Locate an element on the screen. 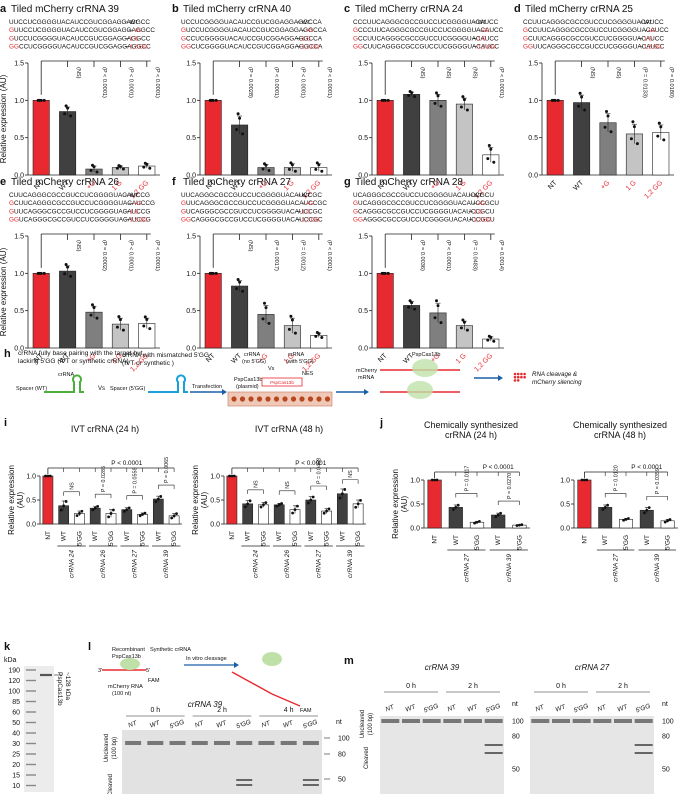  chart-title: crRNA (48 h) is located at coordinates (620, 435).